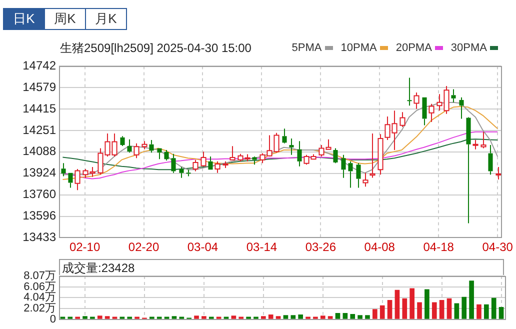  Describe the element at coordinates (39, 151) in the screenshot. I see `y-tick-label: 14088` at that location.